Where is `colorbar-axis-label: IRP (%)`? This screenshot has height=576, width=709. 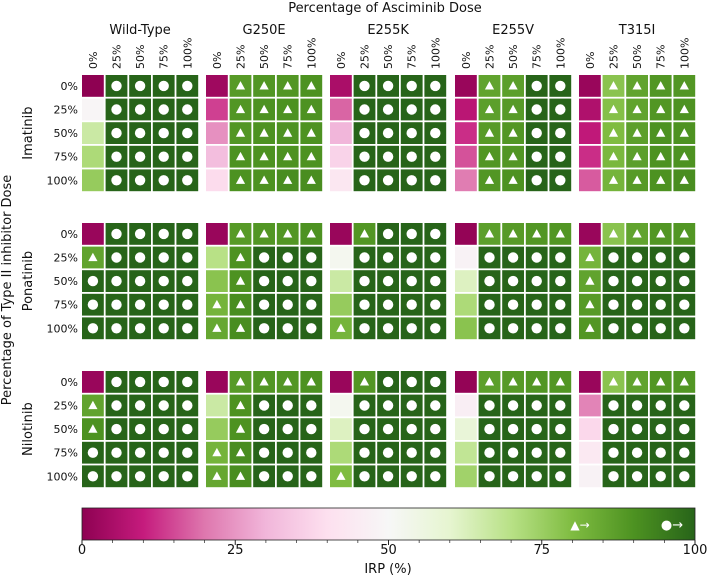 colorbar-axis-label: IRP (%) is located at coordinates (387, 569).